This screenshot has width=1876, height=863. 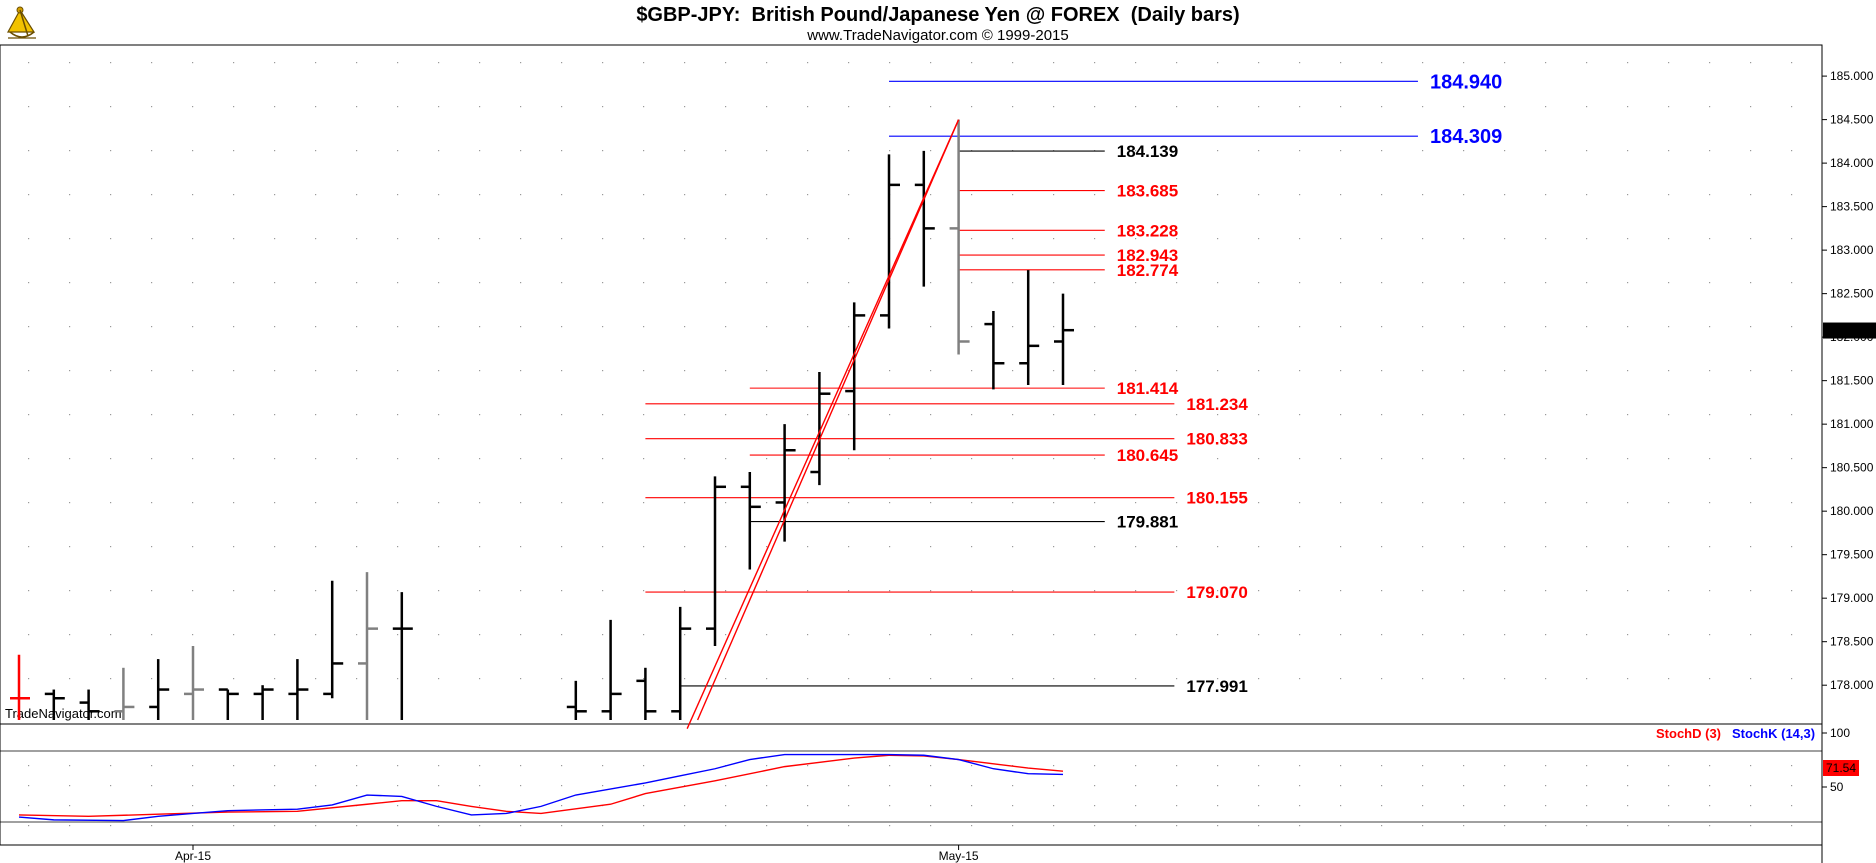 I want to click on price-tick-label: 182.500, so click(x=1852, y=294).